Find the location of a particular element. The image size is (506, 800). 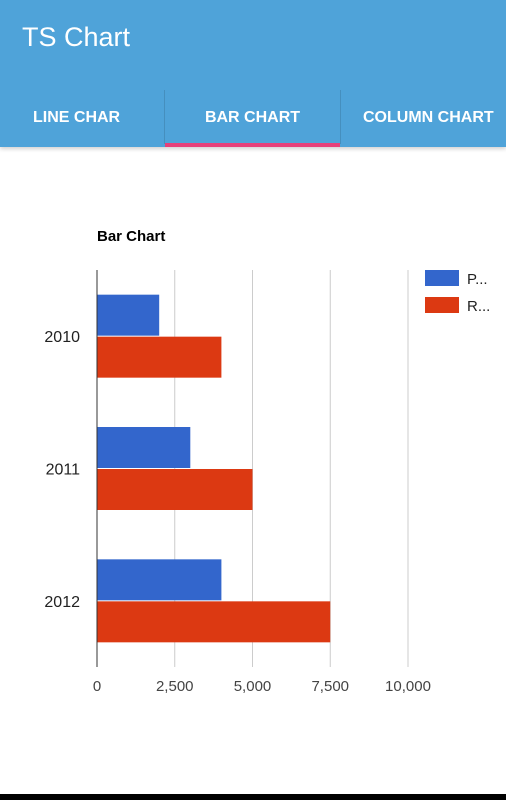

chart-title: Bar Chart is located at coordinates (131, 236).